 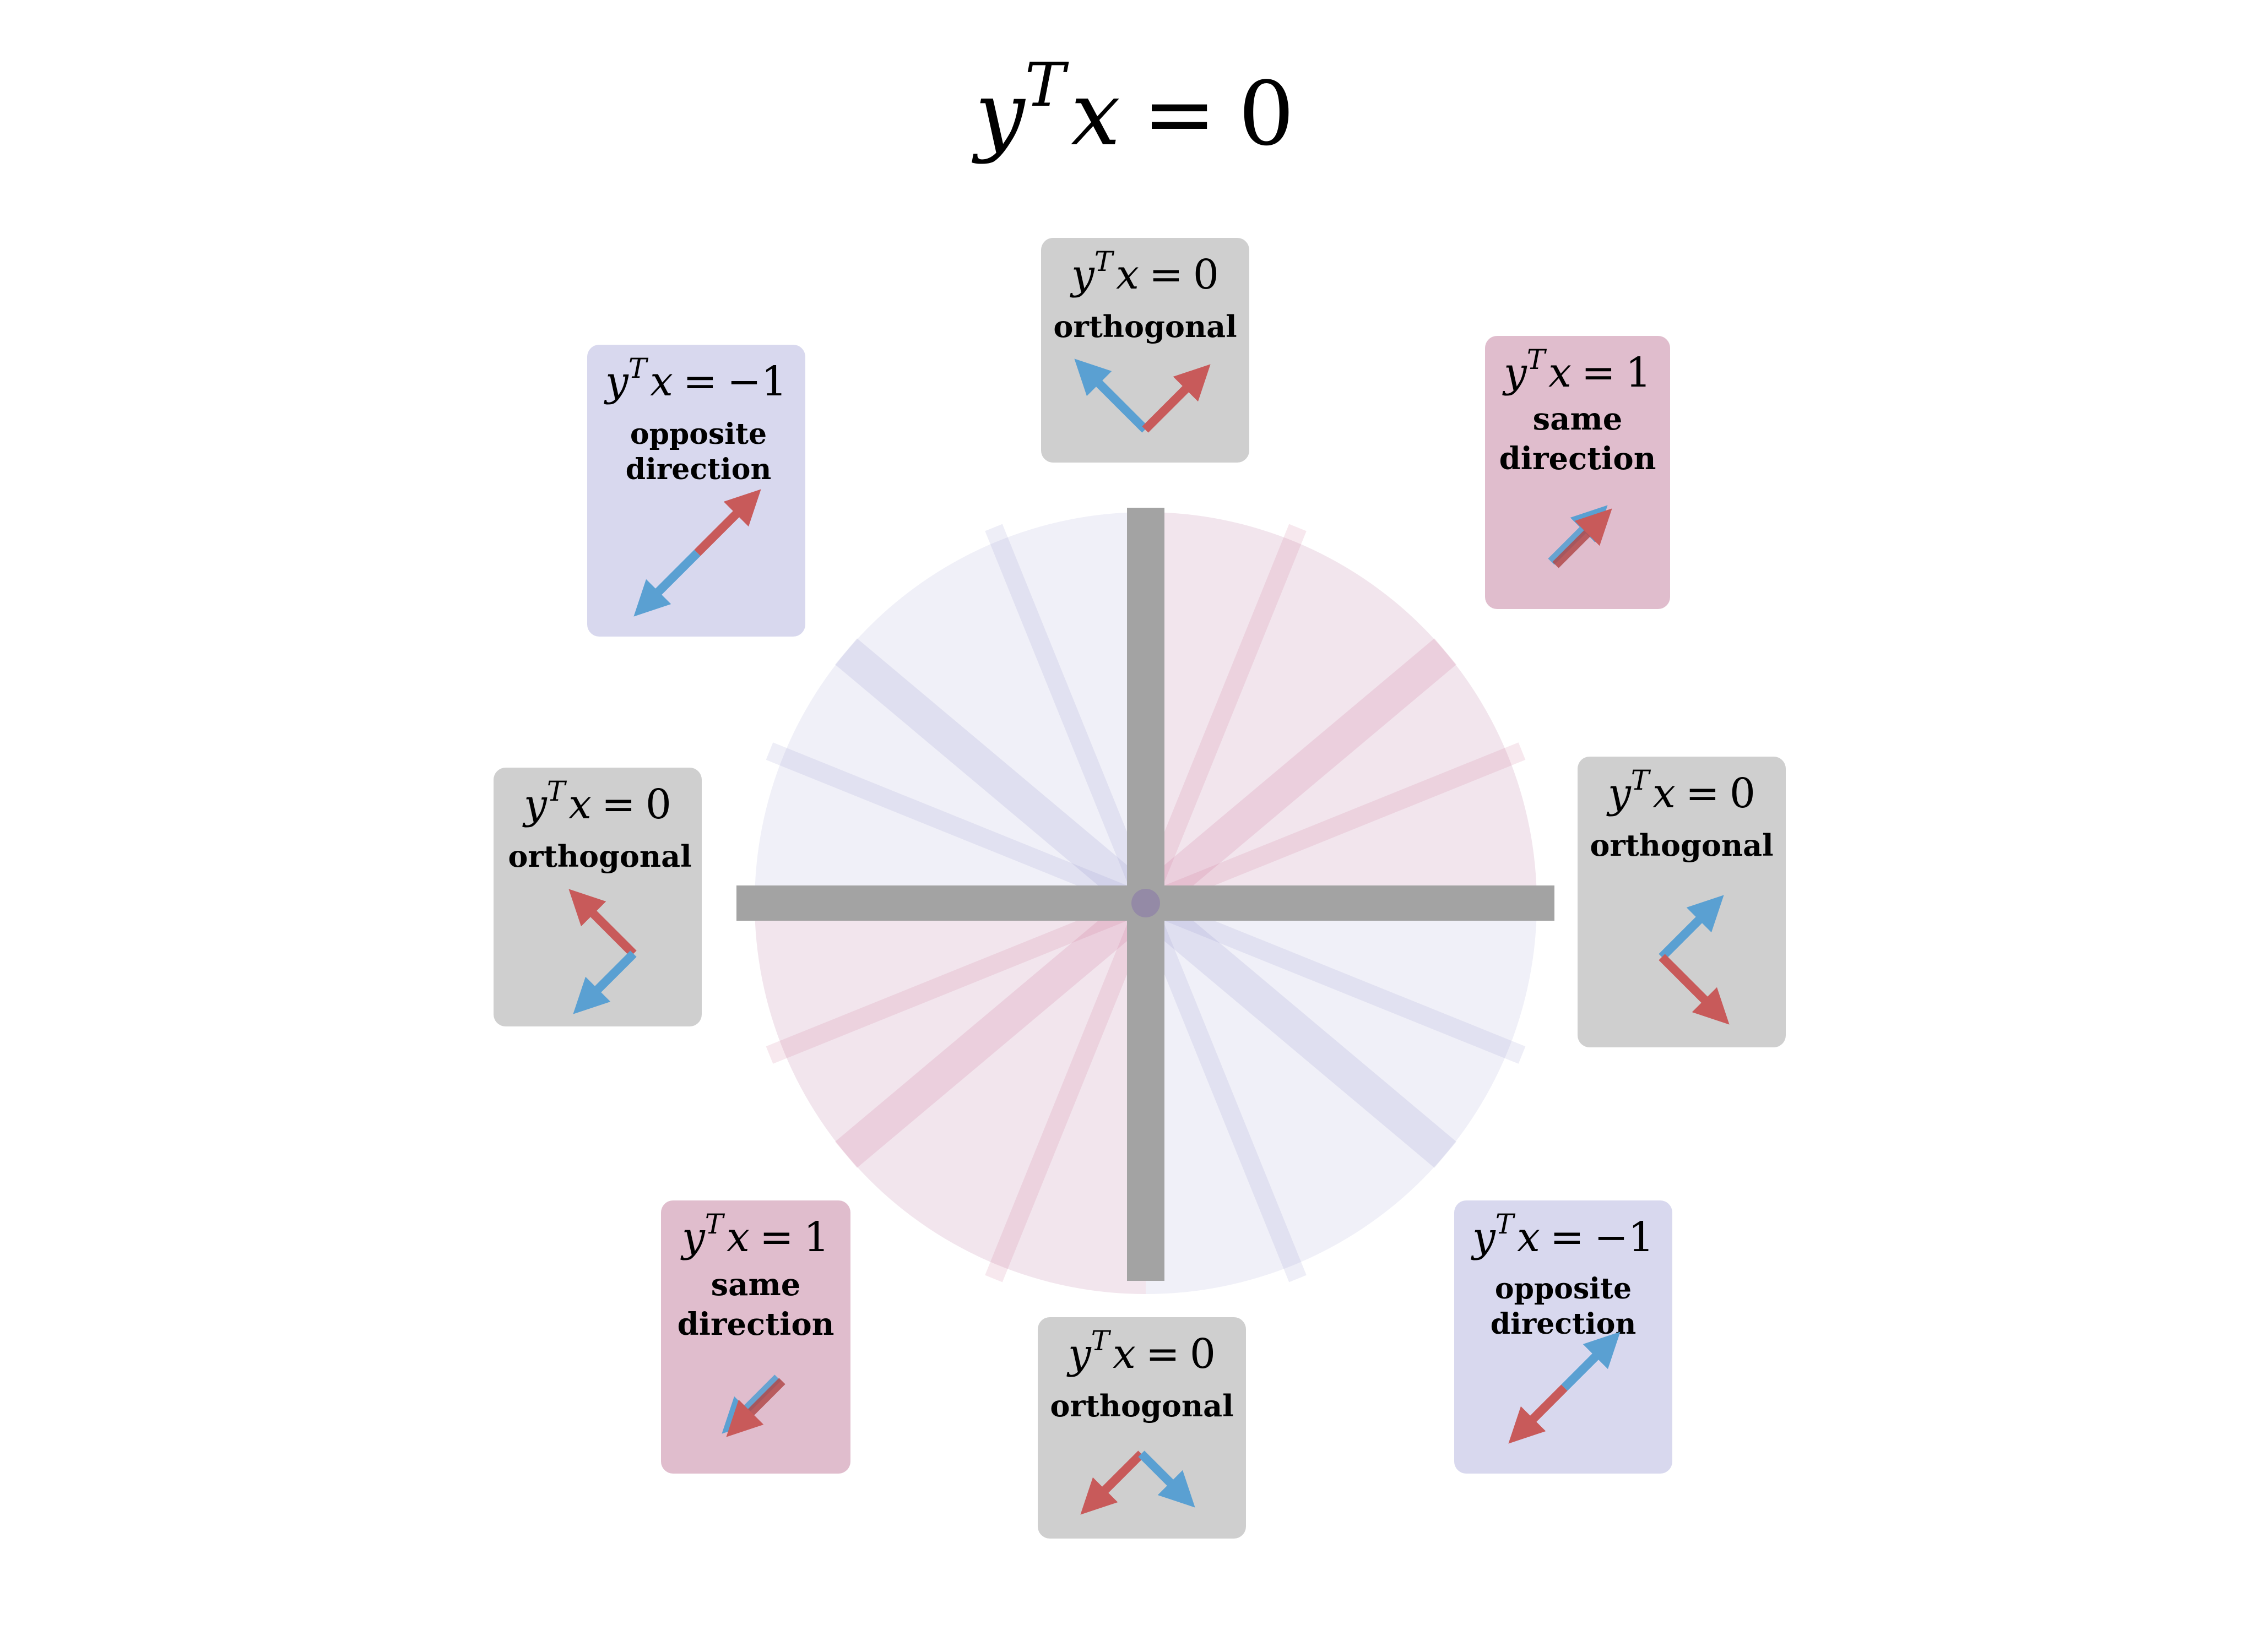 I want to click on title-rel: =, so click(x=1179, y=113).